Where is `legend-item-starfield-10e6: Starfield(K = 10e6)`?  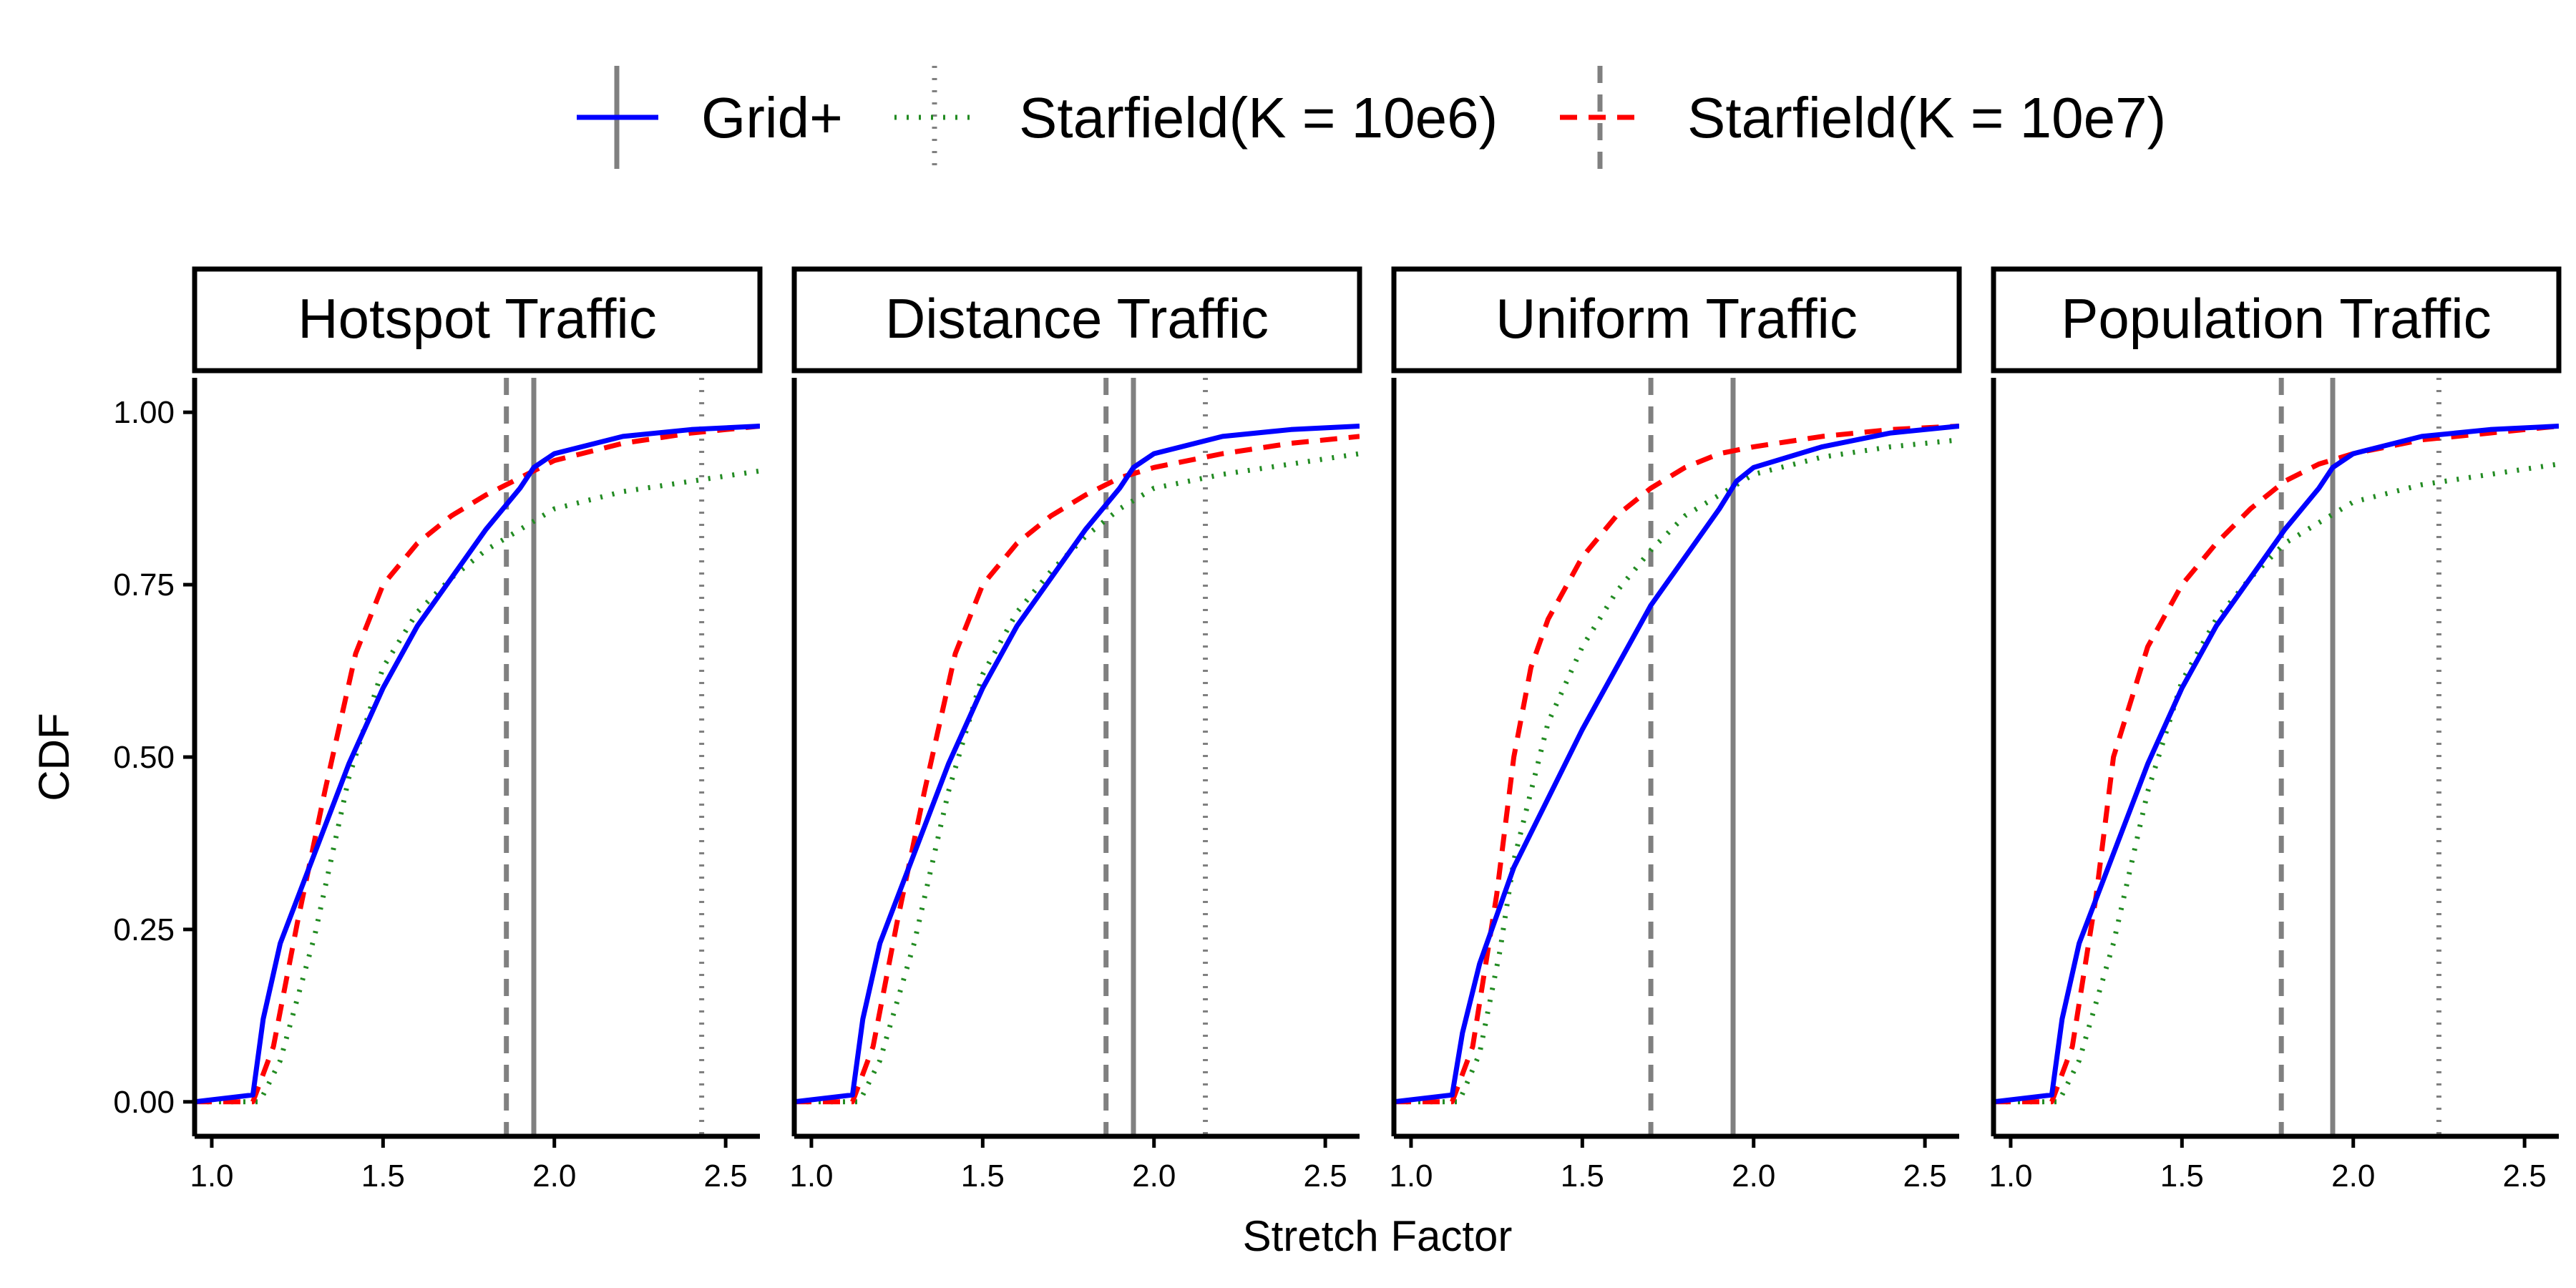 legend-item-starfield-10e6: Starfield(K = 10e6) is located at coordinates (1196, 117).